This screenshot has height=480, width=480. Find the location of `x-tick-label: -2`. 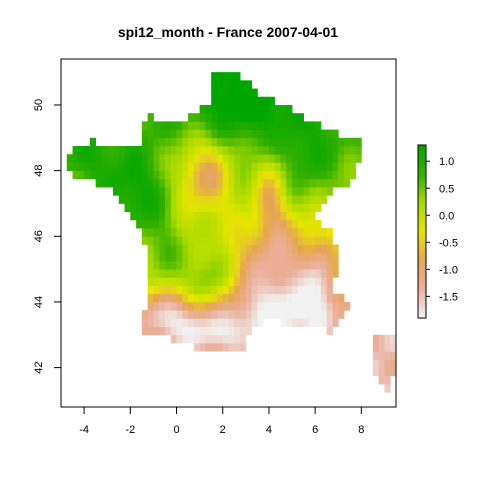

x-tick-label: -2 is located at coordinates (130, 430).